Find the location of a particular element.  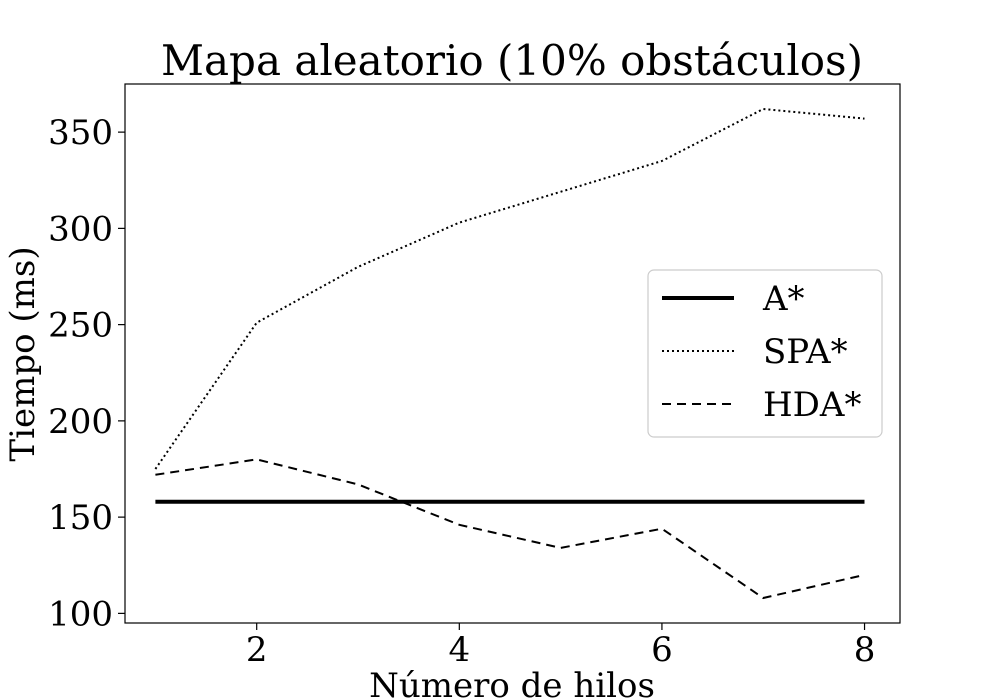

x-tick-label: 4 is located at coordinates (459, 650).